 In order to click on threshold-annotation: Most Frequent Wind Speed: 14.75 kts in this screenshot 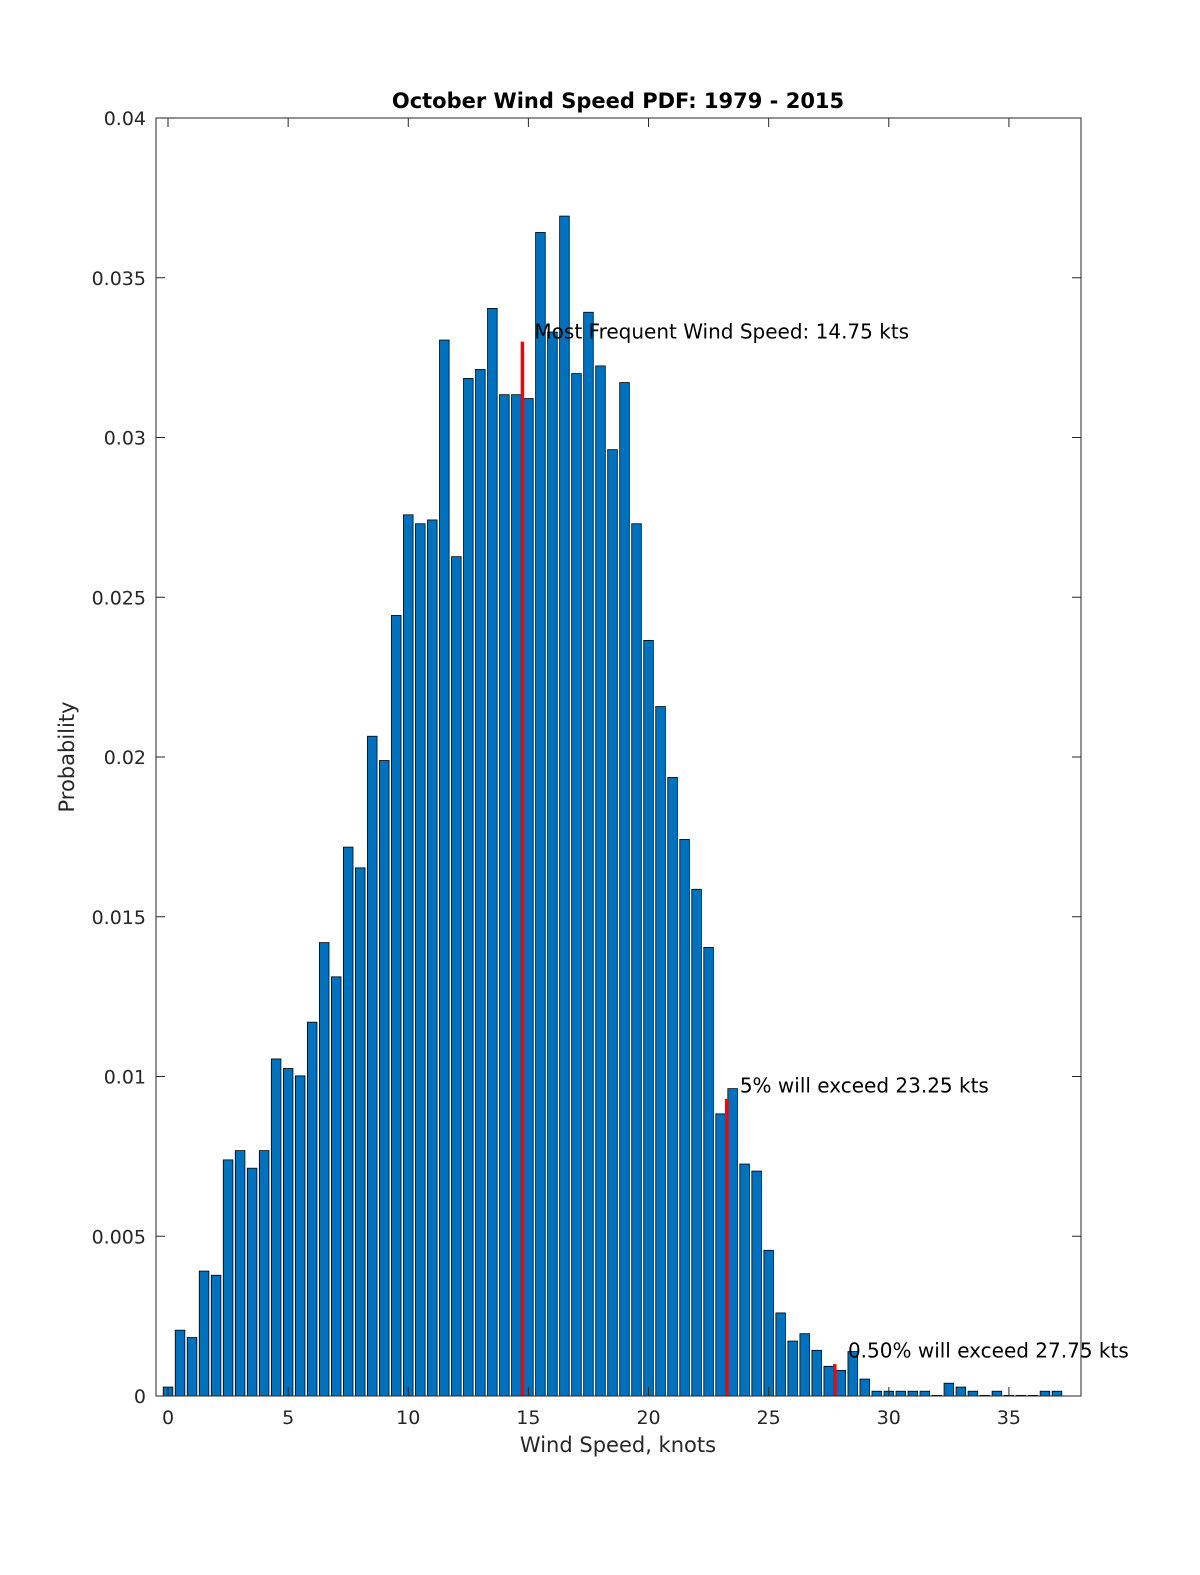, I will do `click(721, 331)`.